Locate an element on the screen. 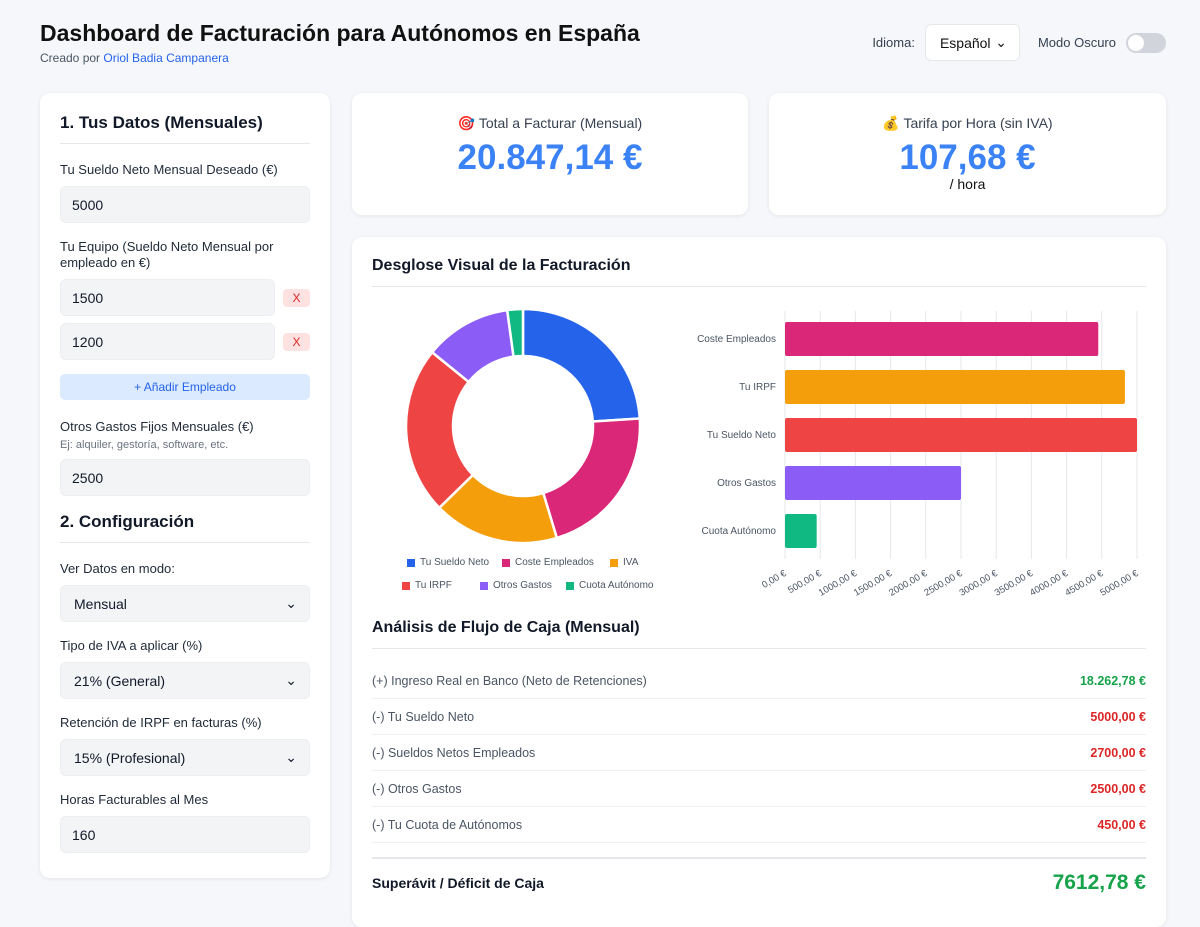 The width and height of the screenshot is (1200, 927). legend-item: Otros Gastos is located at coordinates (516, 585).